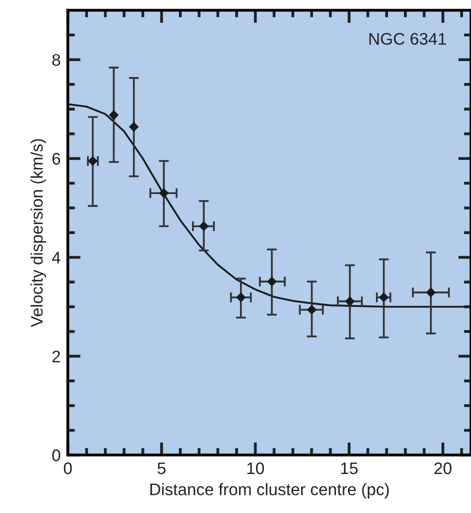  I want to click on y-tick-label: 0, so click(56, 455).